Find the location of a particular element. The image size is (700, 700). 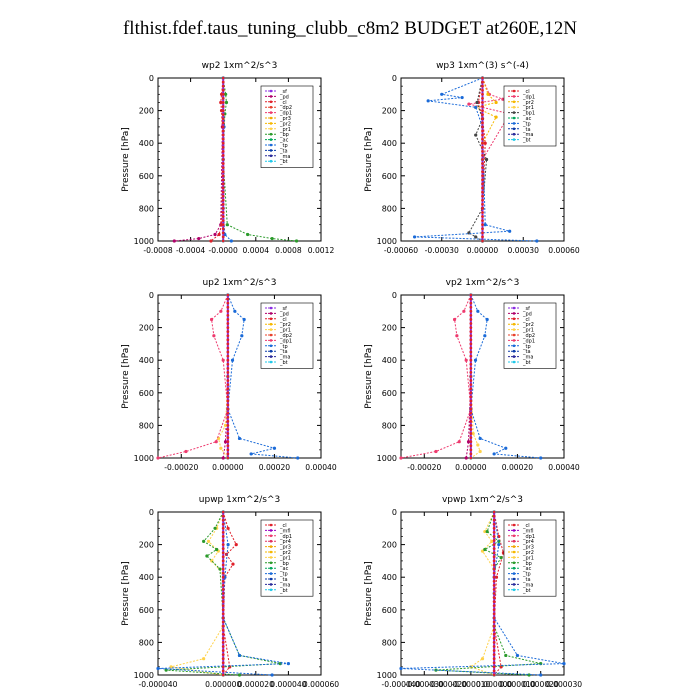

x-tick-label: 0.00020 is located at coordinates (275, 467).